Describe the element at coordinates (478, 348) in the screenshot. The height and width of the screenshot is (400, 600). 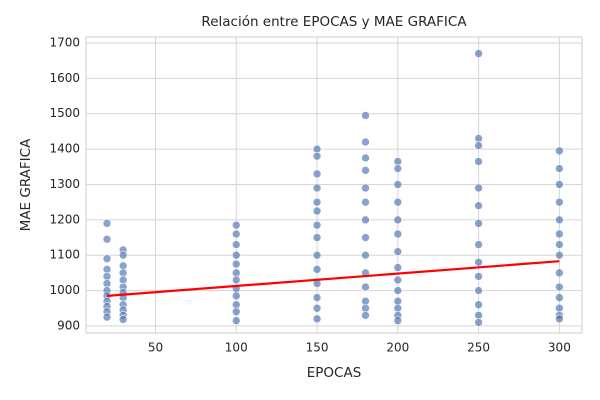
I see `x-tick-label: 250` at that location.